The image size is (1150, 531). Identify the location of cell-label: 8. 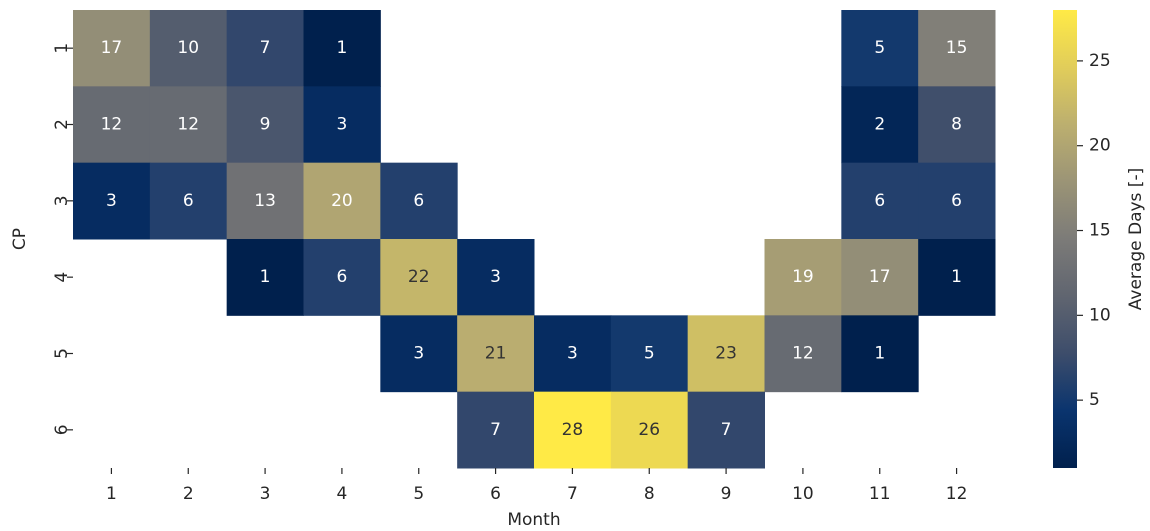
(956, 125).